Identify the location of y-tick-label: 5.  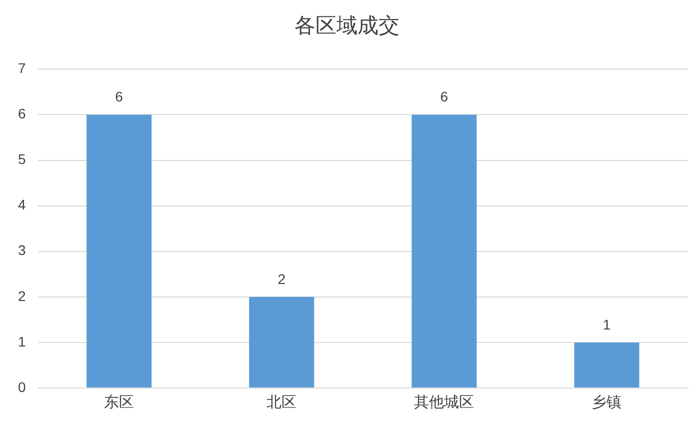
(22, 159).